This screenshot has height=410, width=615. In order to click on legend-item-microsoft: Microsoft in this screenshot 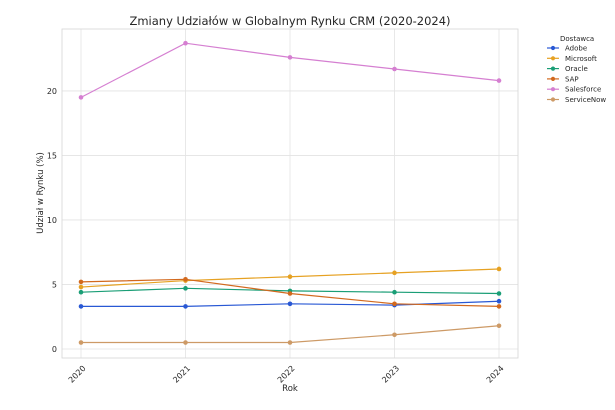, I will do `click(572, 59)`.